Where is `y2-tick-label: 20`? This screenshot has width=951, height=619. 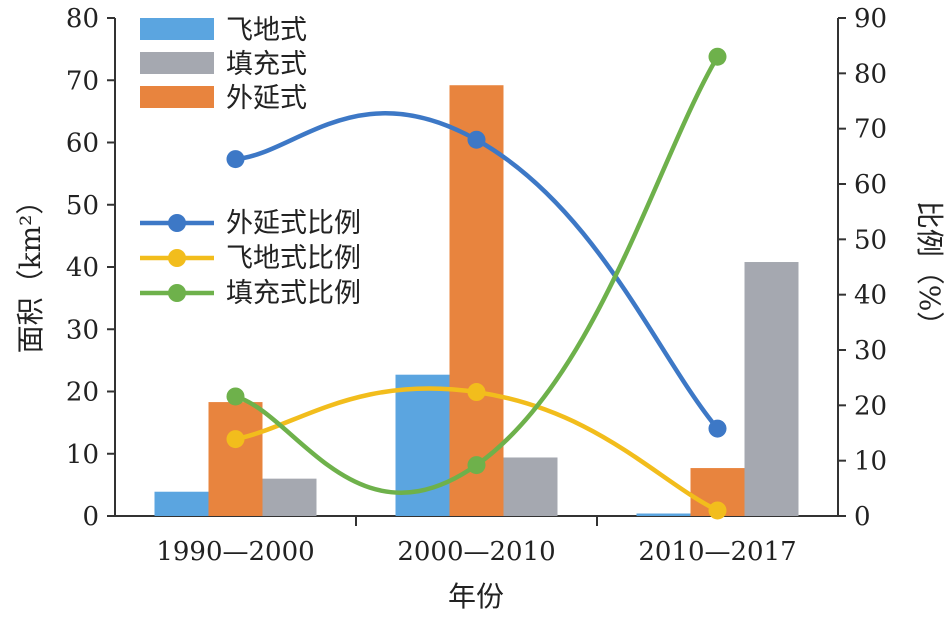 y2-tick-label: 20 is located at coordinates (870, 406).